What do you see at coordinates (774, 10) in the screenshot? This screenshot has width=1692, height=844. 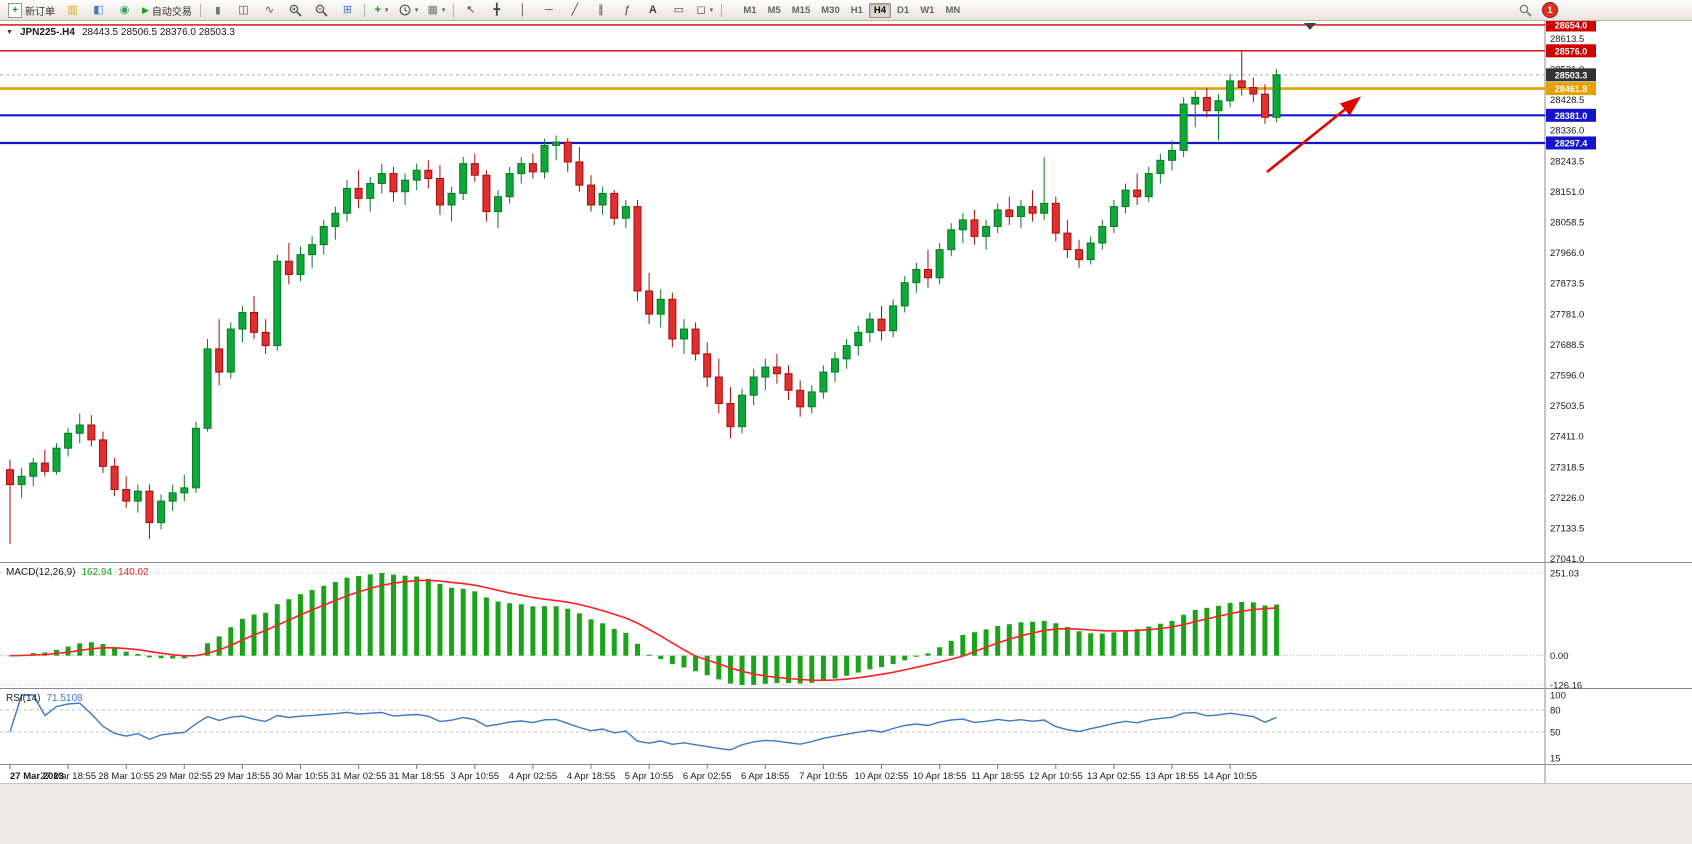 I see `timeframe-button-M5: M5` at bounding box center [774, 10].